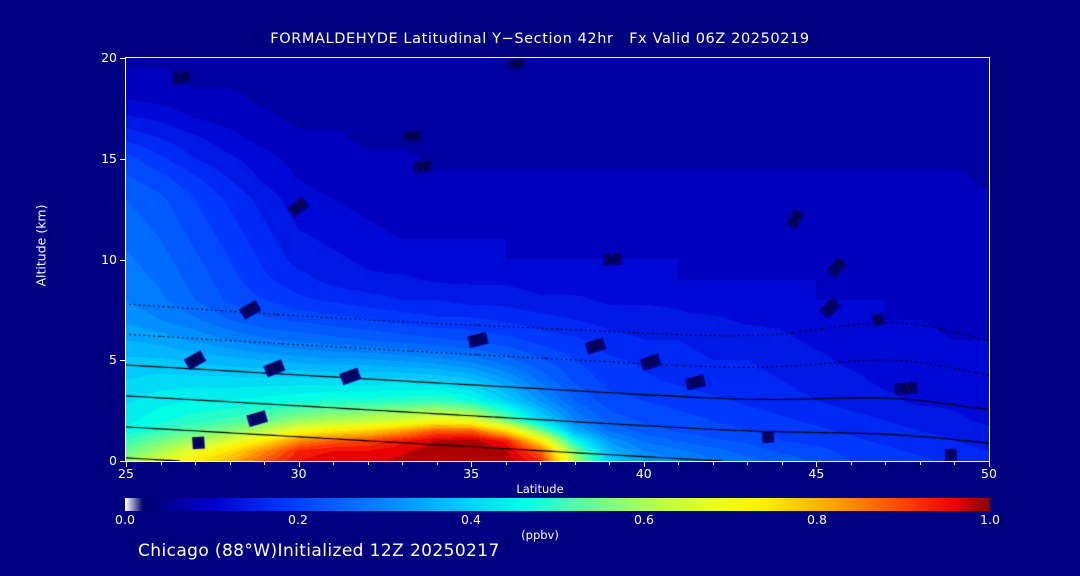 This screenshot has height=576, width=1080. I want to click on colorbar-tick-labels: 0.0 0.2 0.4 0.6 0.8 1.0, so click(540, 521).